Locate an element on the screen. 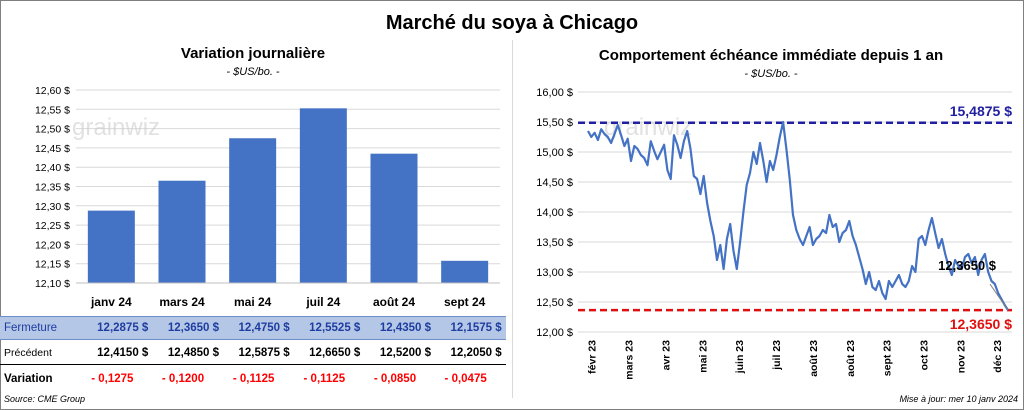  y-tick-label: 12,55 $ is located at coordinates (52, 110).